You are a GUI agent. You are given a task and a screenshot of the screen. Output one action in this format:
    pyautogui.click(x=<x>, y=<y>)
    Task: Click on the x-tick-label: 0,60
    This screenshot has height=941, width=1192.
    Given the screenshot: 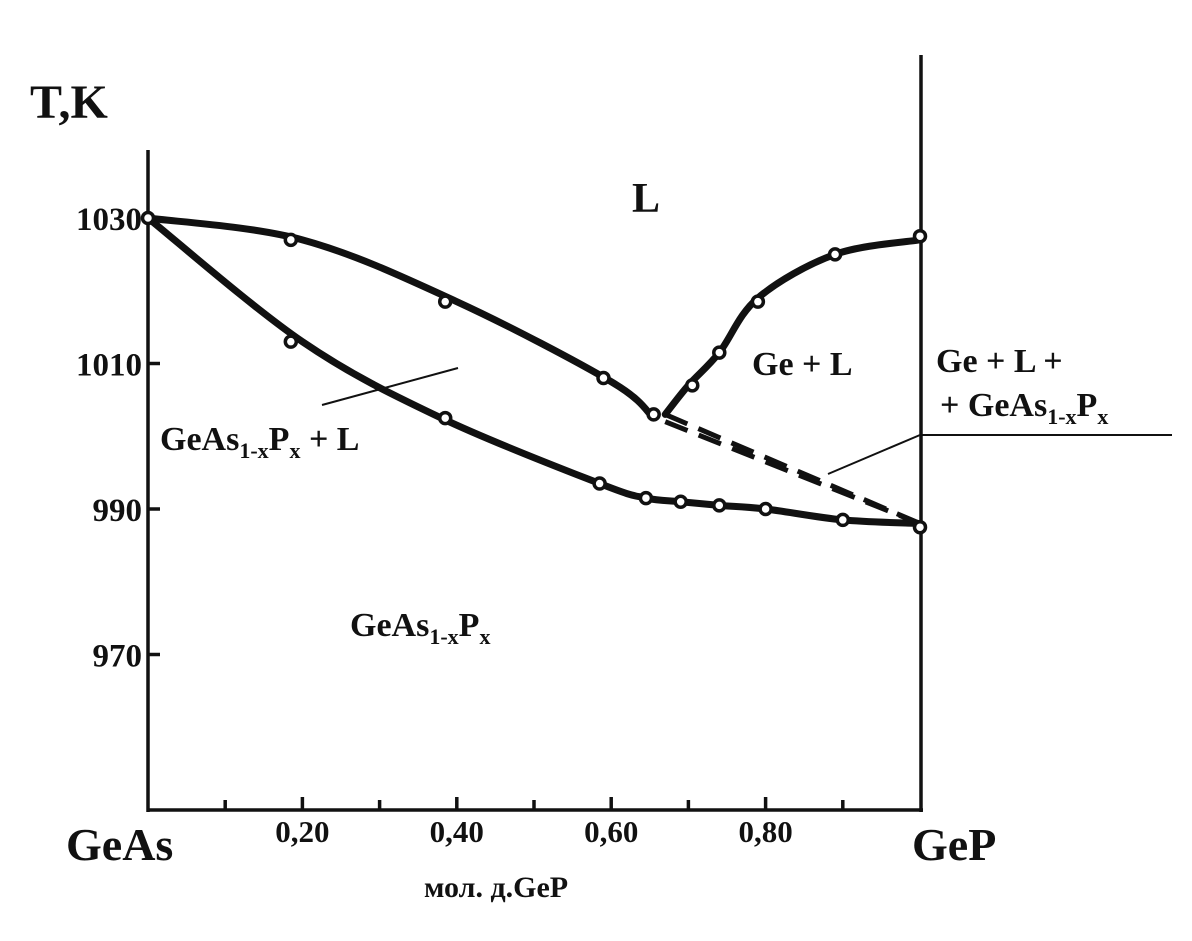 What is the action you would take?
    pyautogui.click(x=611, y=831)
    